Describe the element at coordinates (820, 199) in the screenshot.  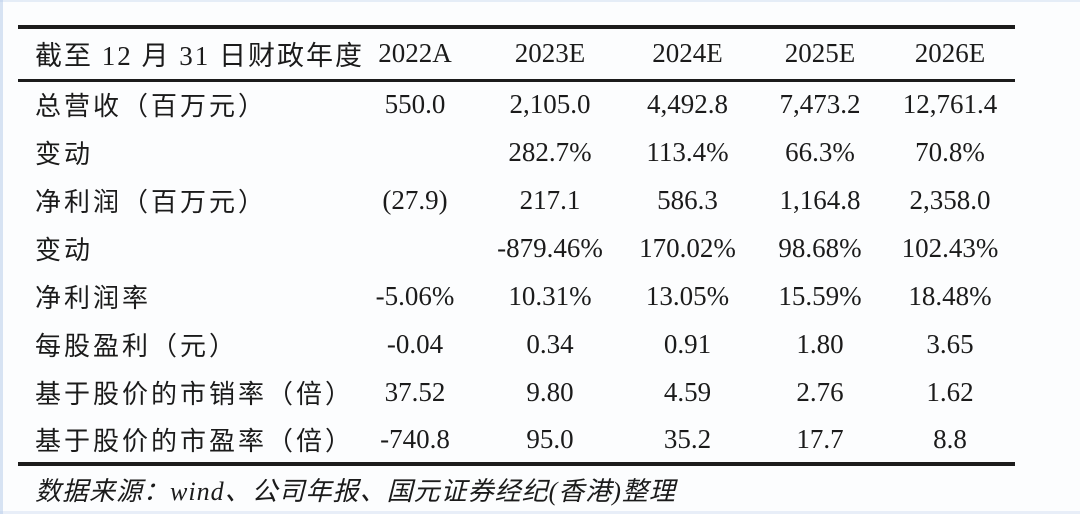
I see `cell-value: 1,164.8` at that location.